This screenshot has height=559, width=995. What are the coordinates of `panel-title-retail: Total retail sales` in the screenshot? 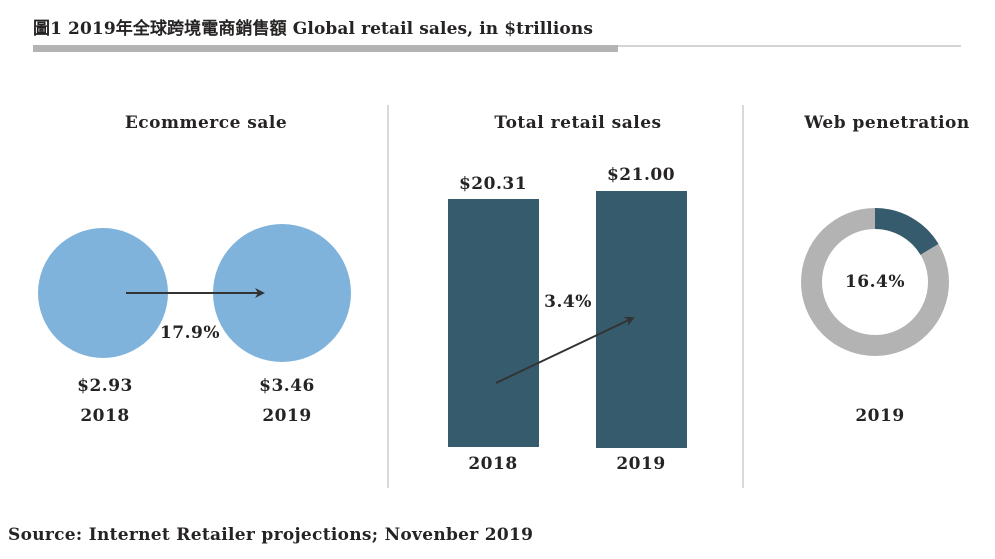 It's located at (578, 123).